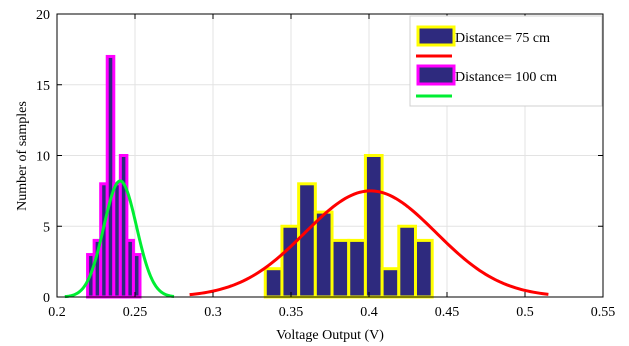 This screenshot has width=629, height=346. I want to click on y-tick-label: 15, so click(43, 86).